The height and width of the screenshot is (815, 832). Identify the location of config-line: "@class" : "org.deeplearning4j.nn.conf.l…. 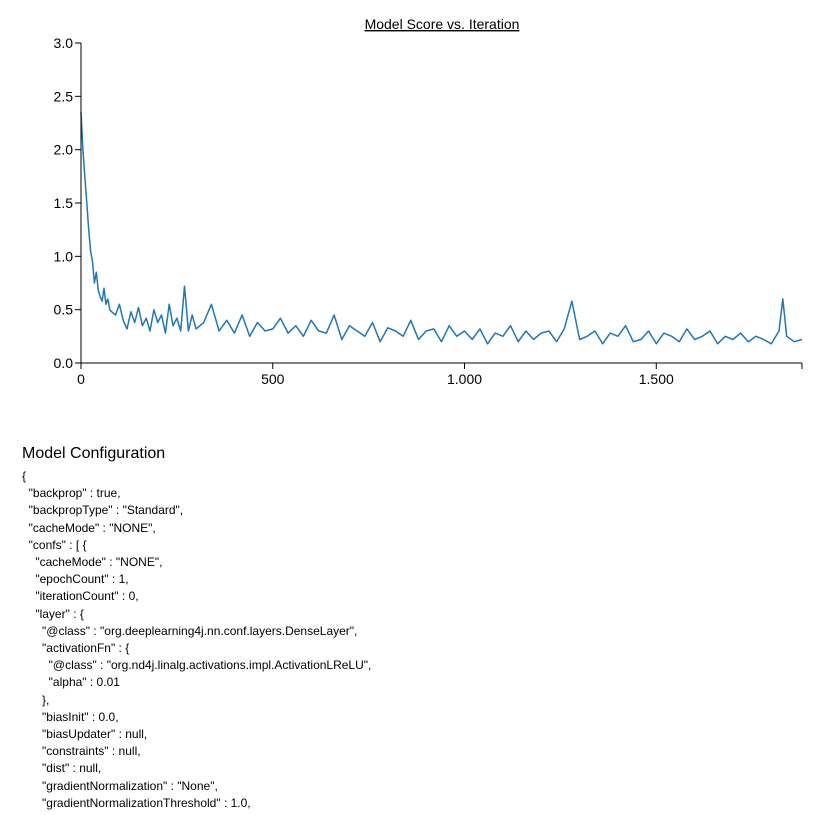
(190, 630).